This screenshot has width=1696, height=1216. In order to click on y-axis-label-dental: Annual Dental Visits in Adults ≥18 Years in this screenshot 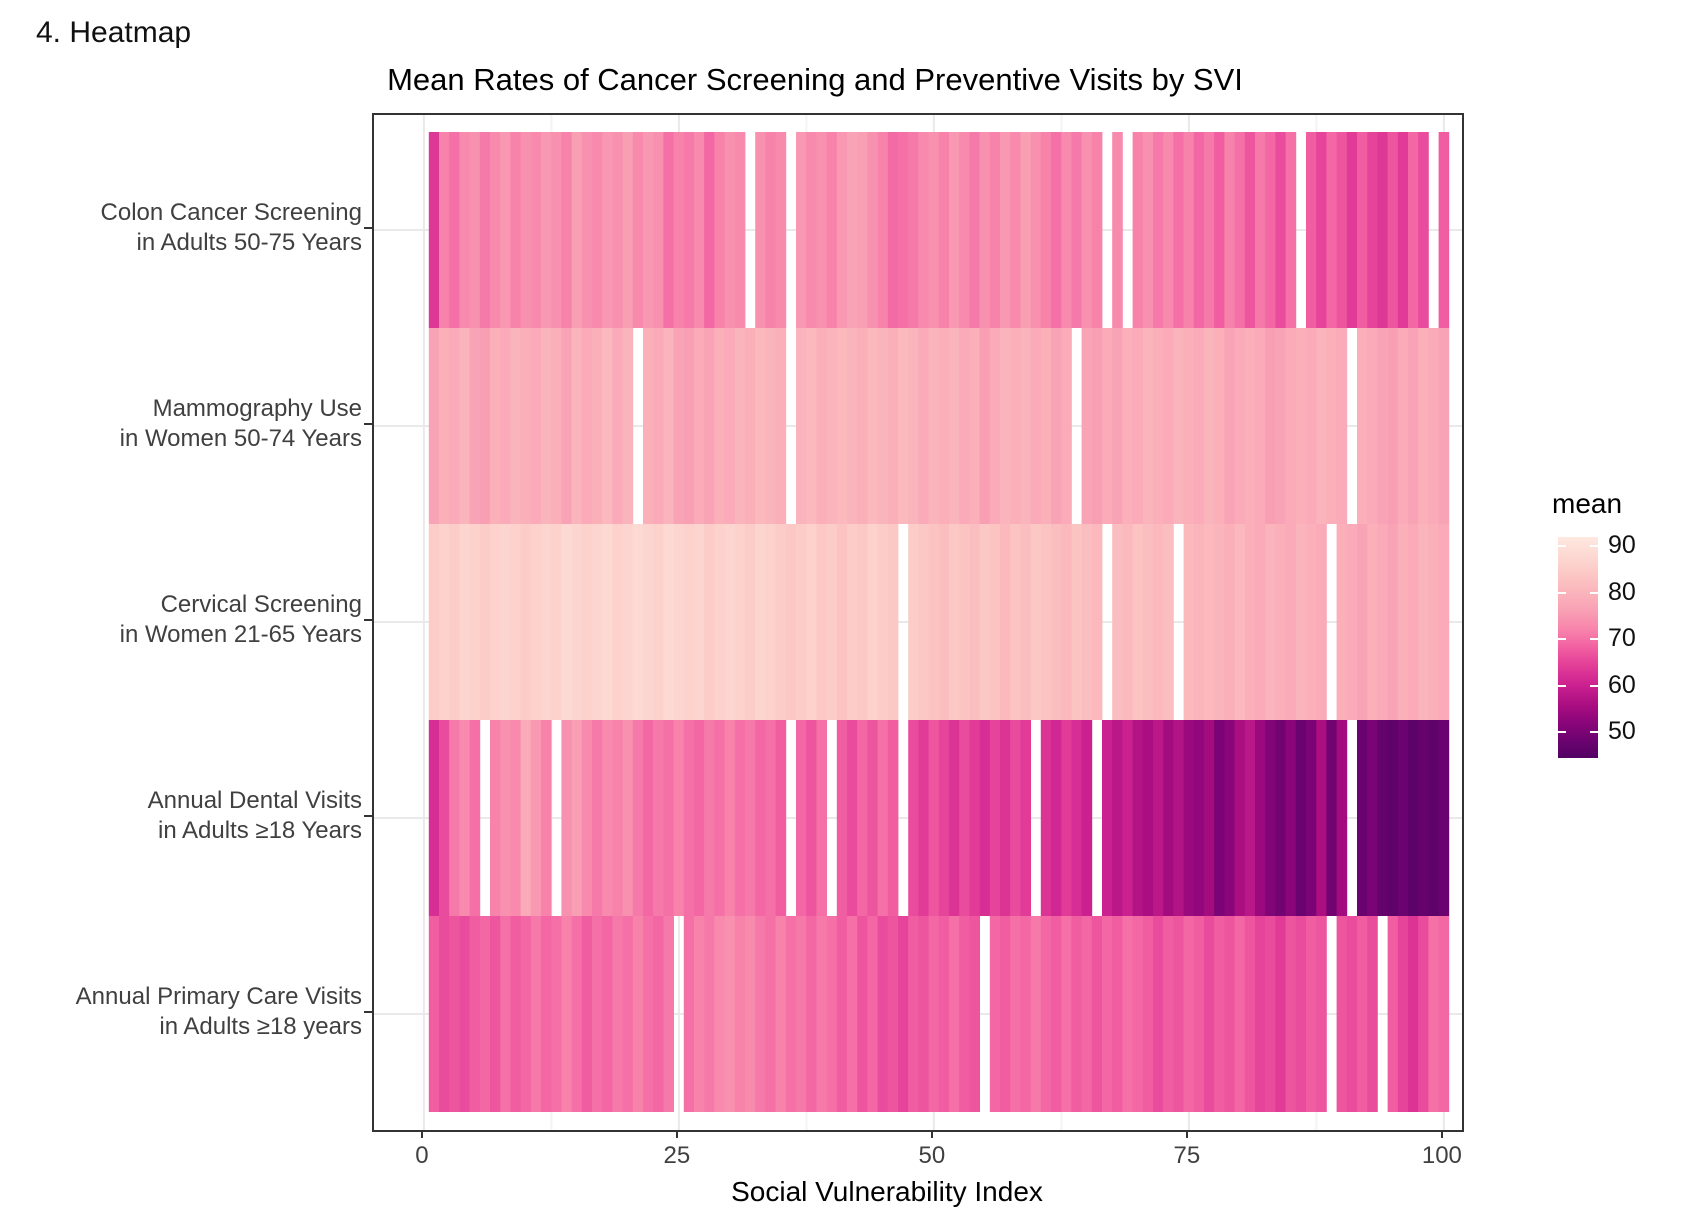, I will do `click(254, 815)`.